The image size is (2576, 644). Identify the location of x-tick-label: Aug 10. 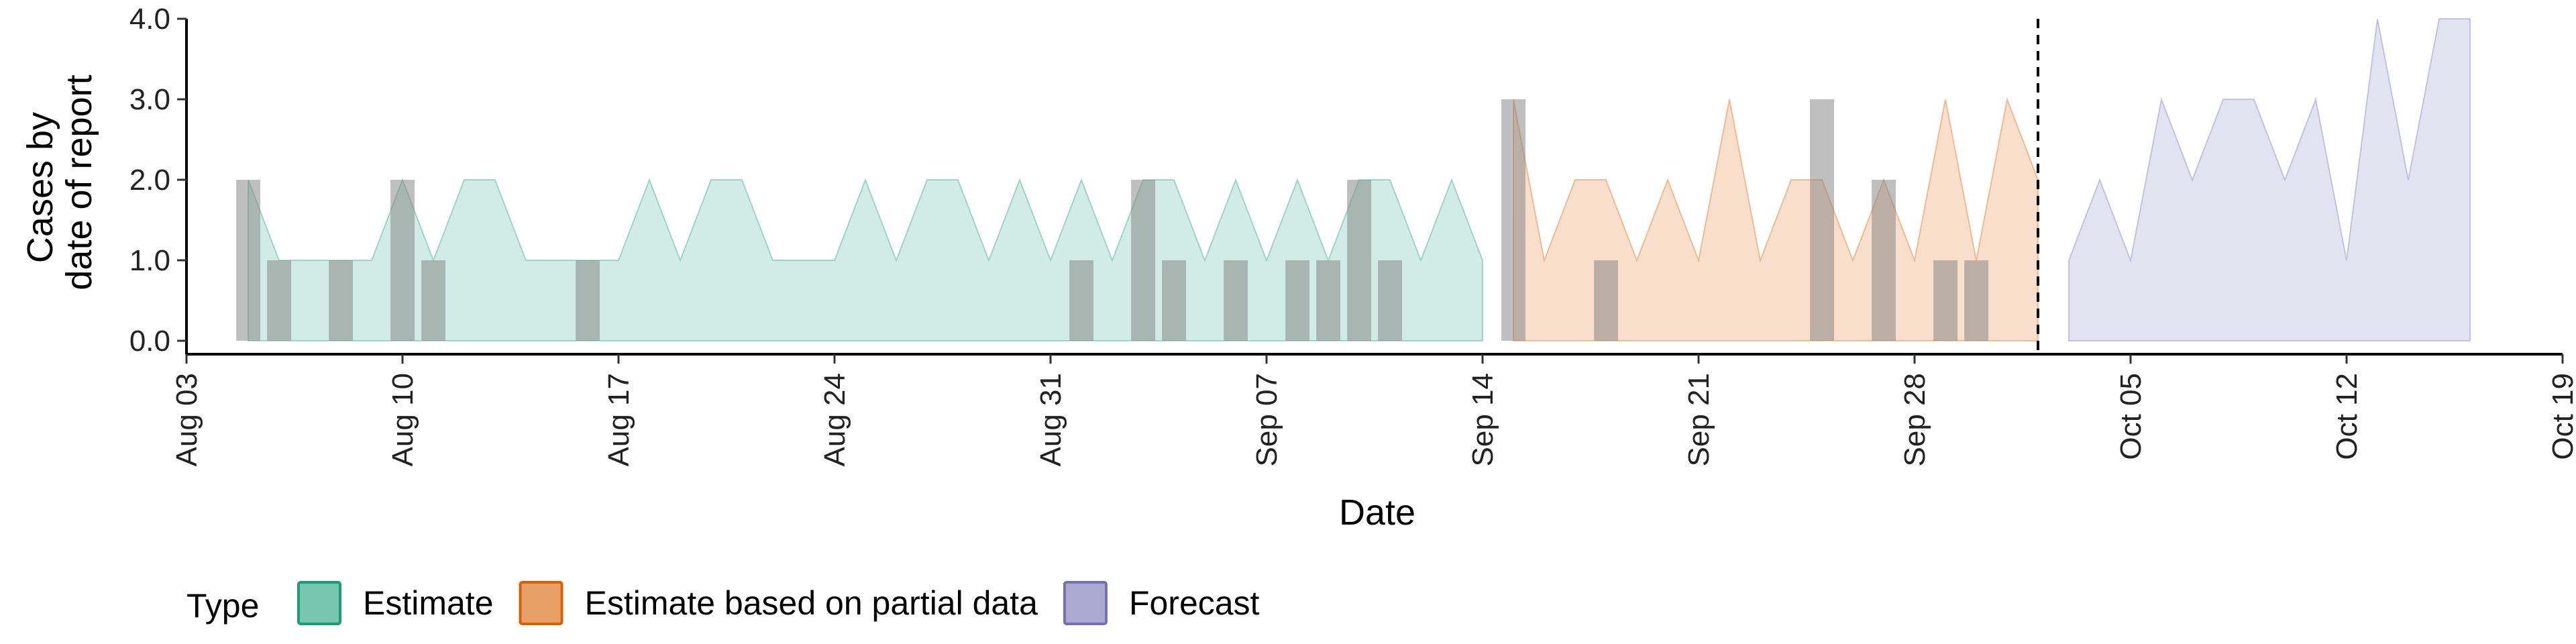
(402, 419).